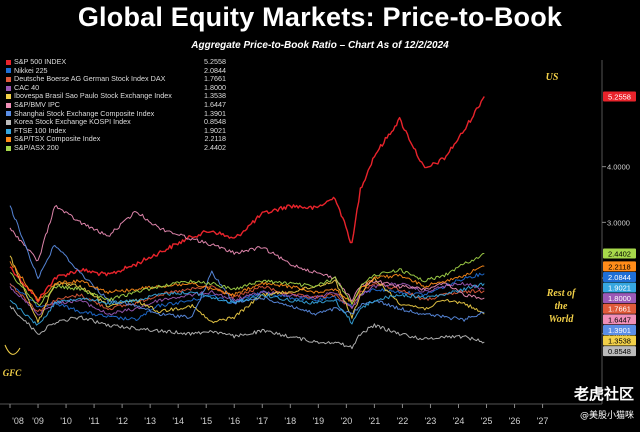 Image resolution: width=640 pixels, height=432 pixels. I want to click on x-tick-label: '21, so click(375, 421).